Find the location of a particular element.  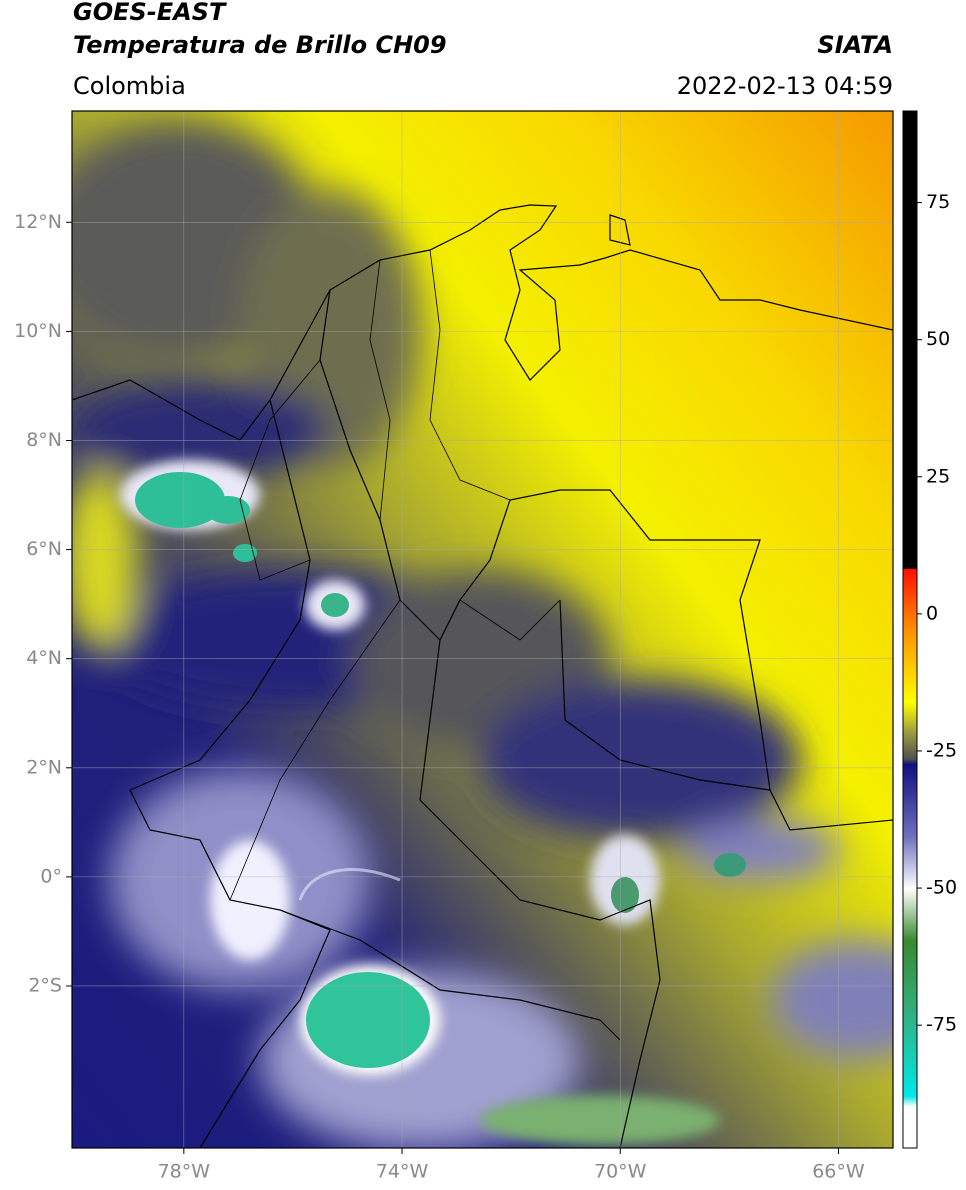

colorbar-tick-label: 75 is located at coordinates (938, 202).